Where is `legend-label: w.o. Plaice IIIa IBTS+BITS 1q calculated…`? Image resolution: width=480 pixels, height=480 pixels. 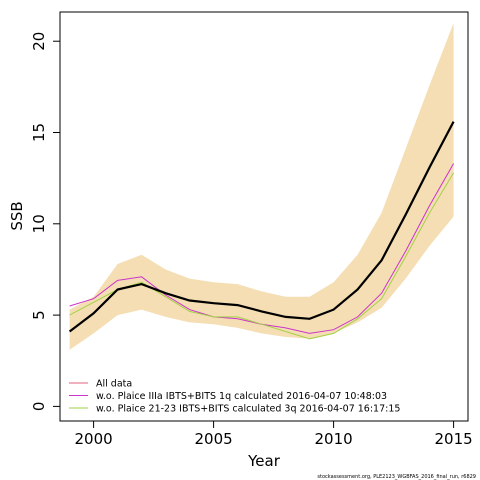 legend-label: w.o. Plaice IIIa IBTS+BITS 1q calculated… is located at coordinates (241, 396).